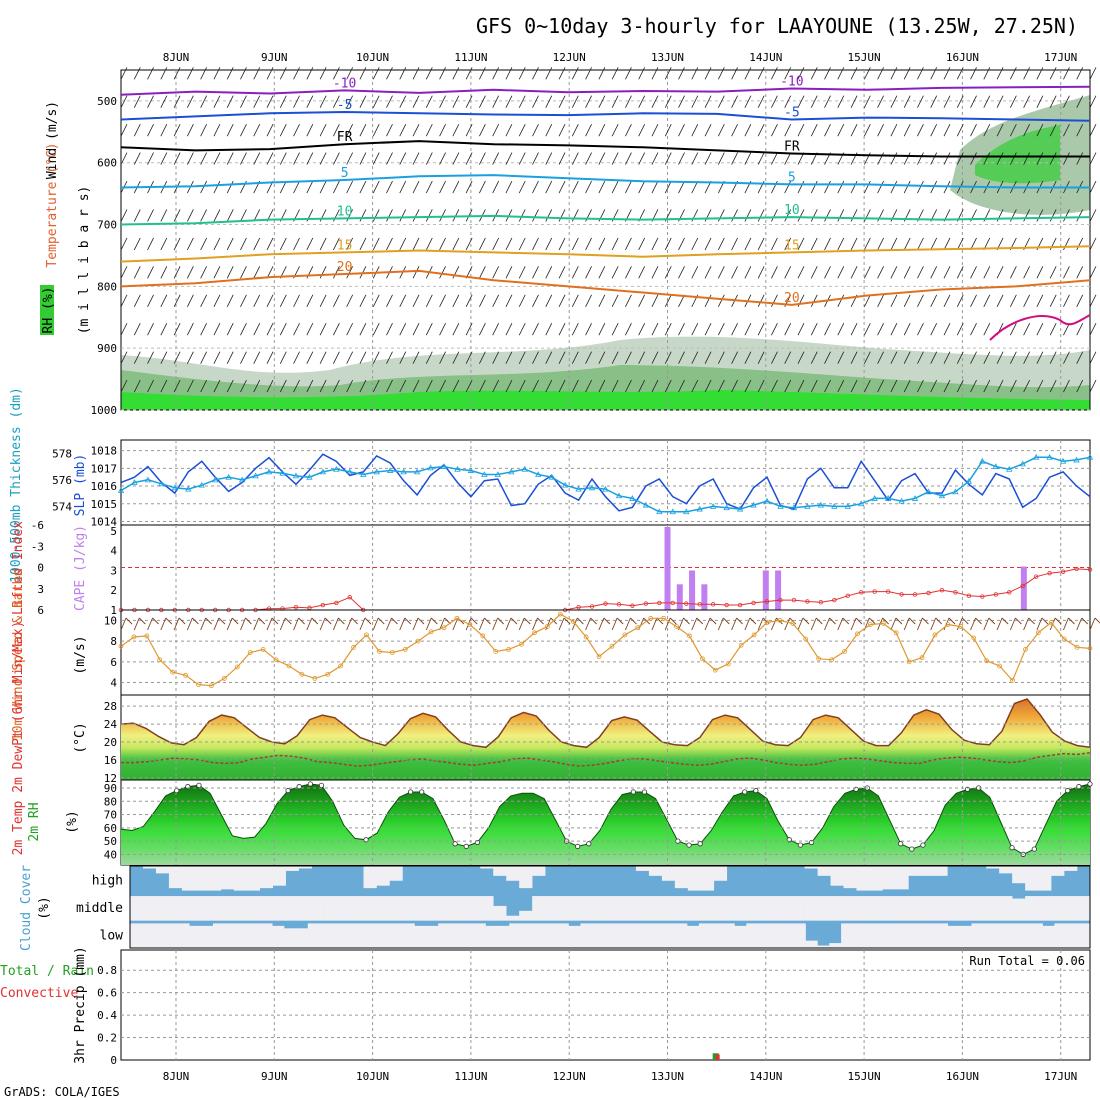 This screenshot has width=1100, height=1100. What do you see at coordinates (44, 907) in the screenshot?
I see `ylabel-cloud-units: (%)` at bounding box center [44, 907].